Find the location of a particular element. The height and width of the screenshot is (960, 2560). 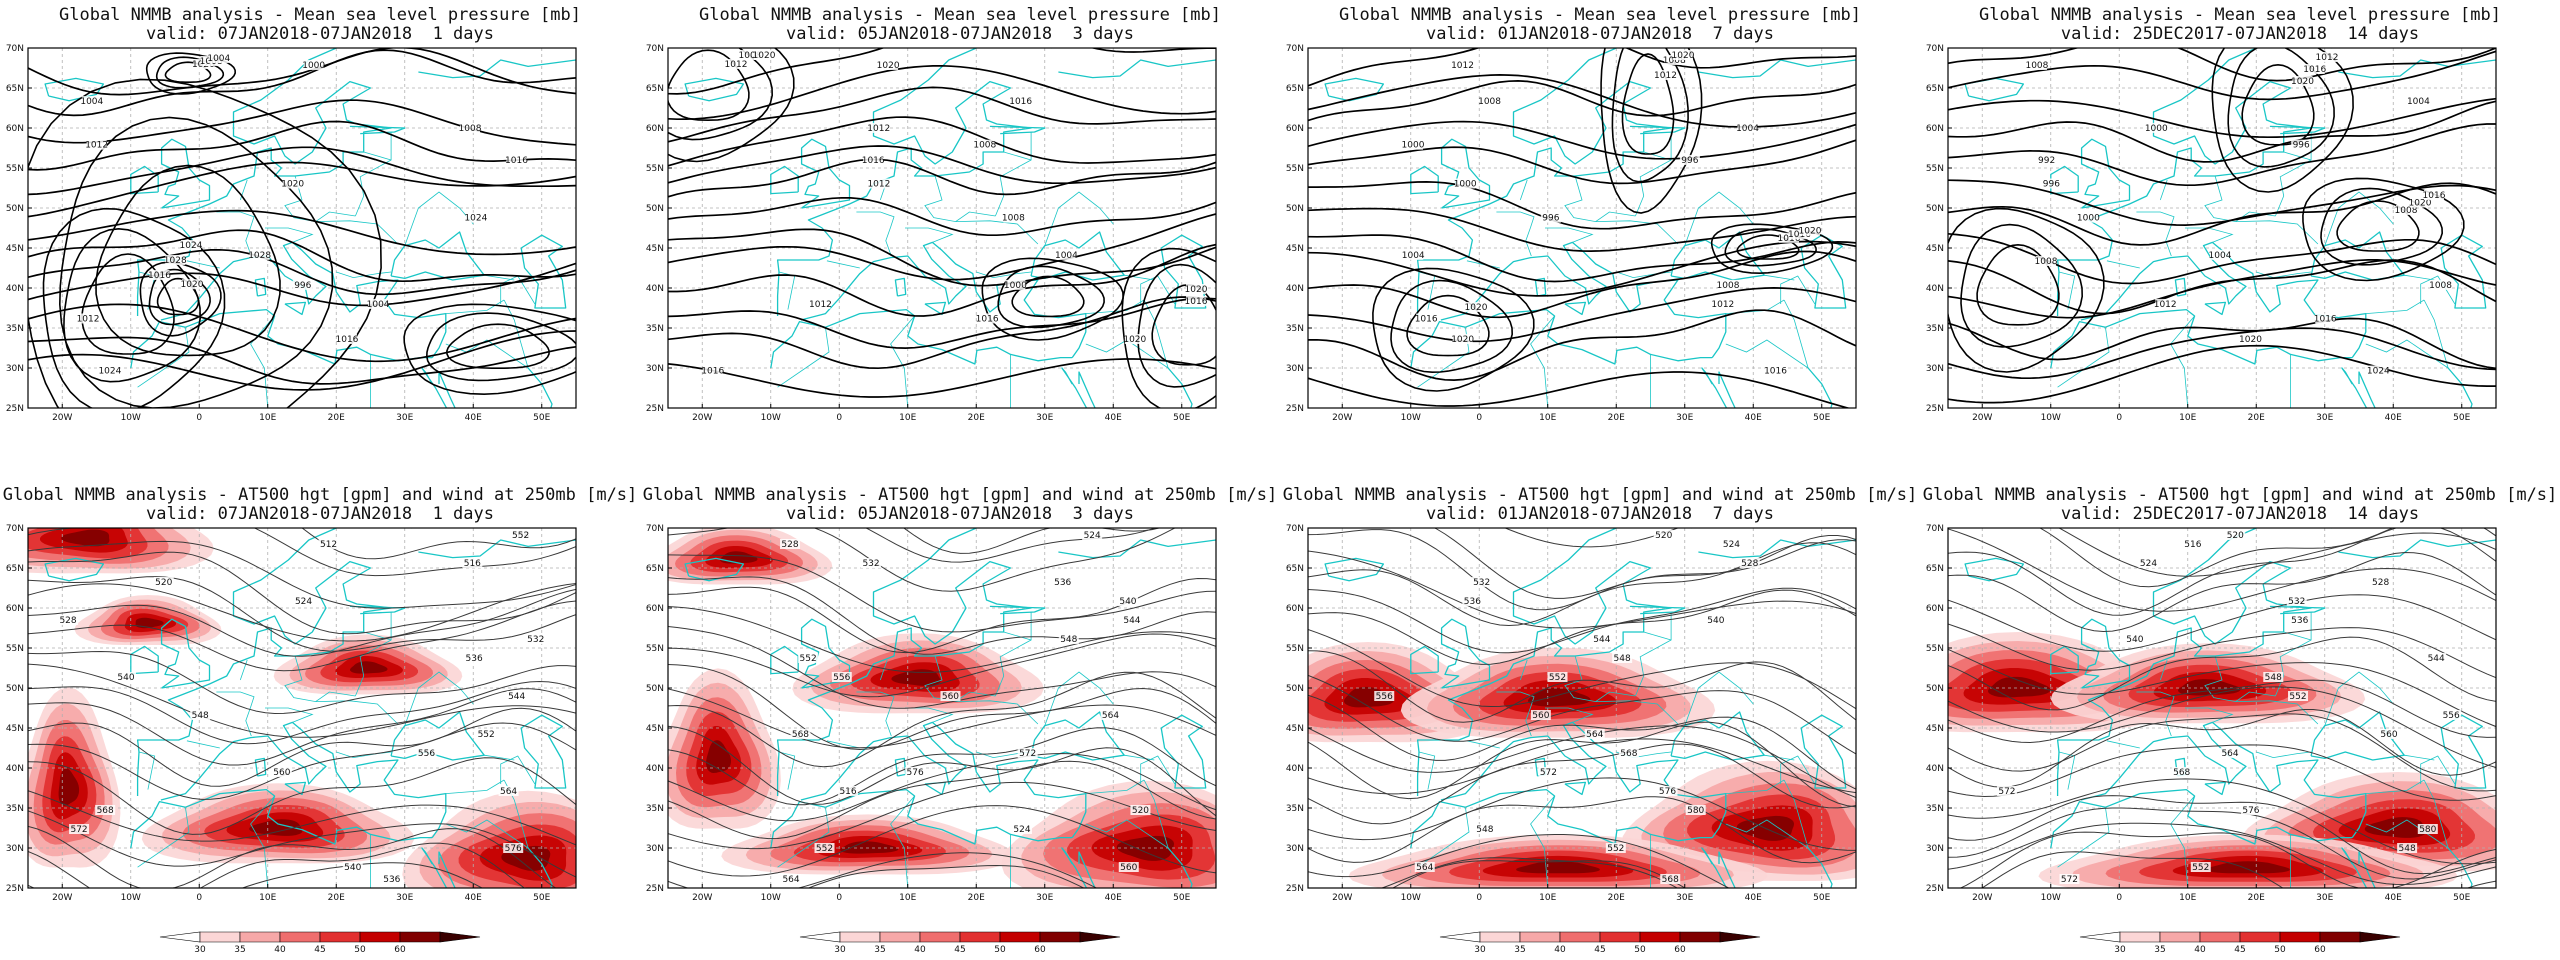

isoline-value: 1000 is located at coordinates (1465, 184).